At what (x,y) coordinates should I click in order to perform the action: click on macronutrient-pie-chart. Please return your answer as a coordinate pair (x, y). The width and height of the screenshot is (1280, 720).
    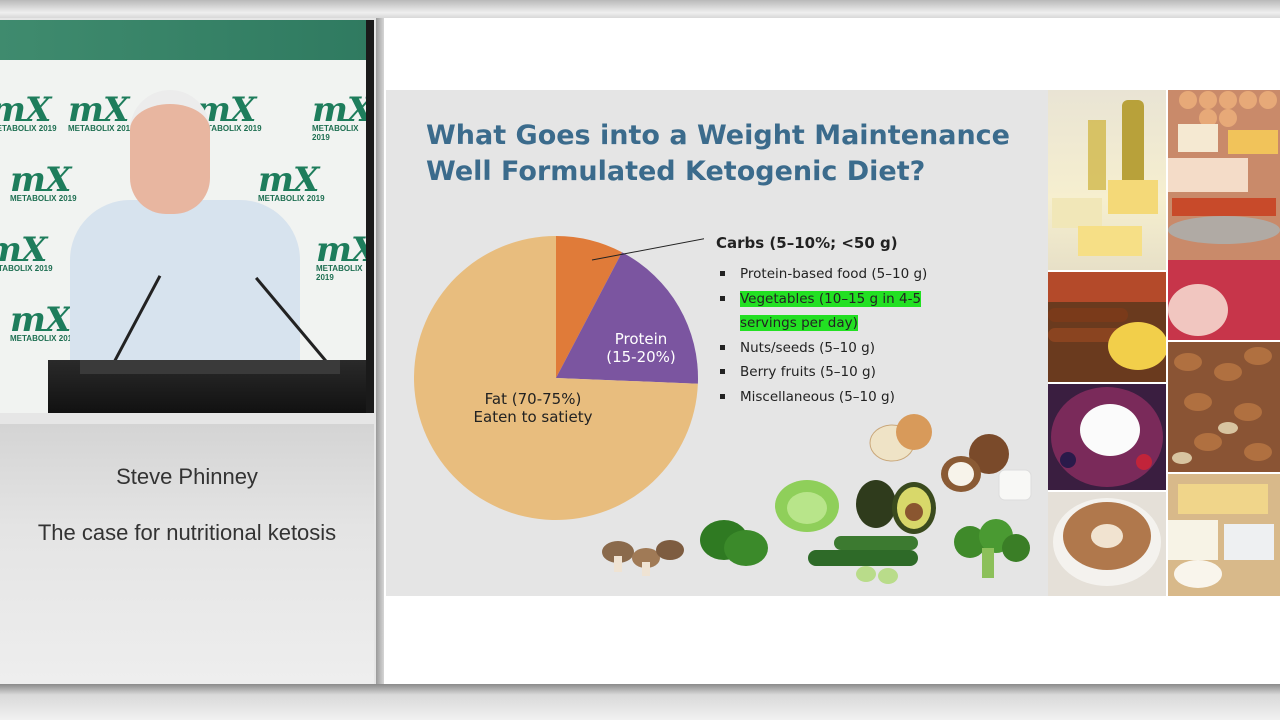
    Looking at the image, I should click on (559, 378).